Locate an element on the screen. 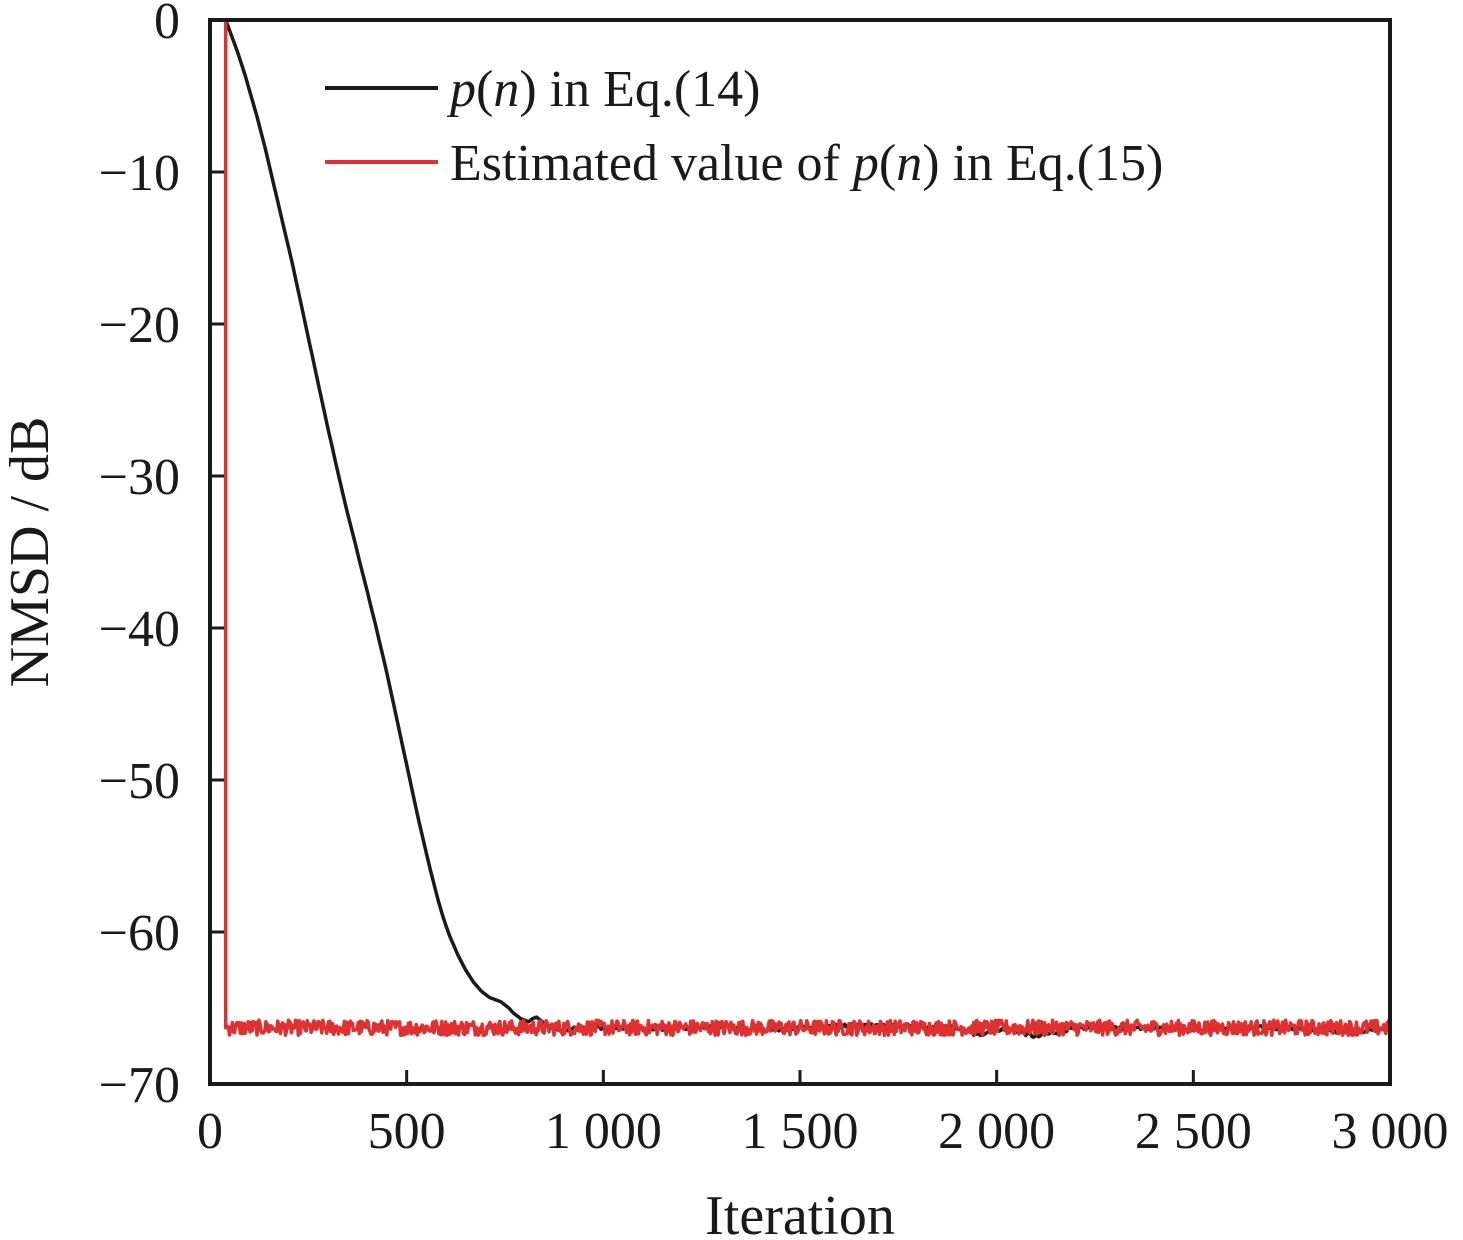  y-tick-label: −50 is located at coordinates (139, 781).